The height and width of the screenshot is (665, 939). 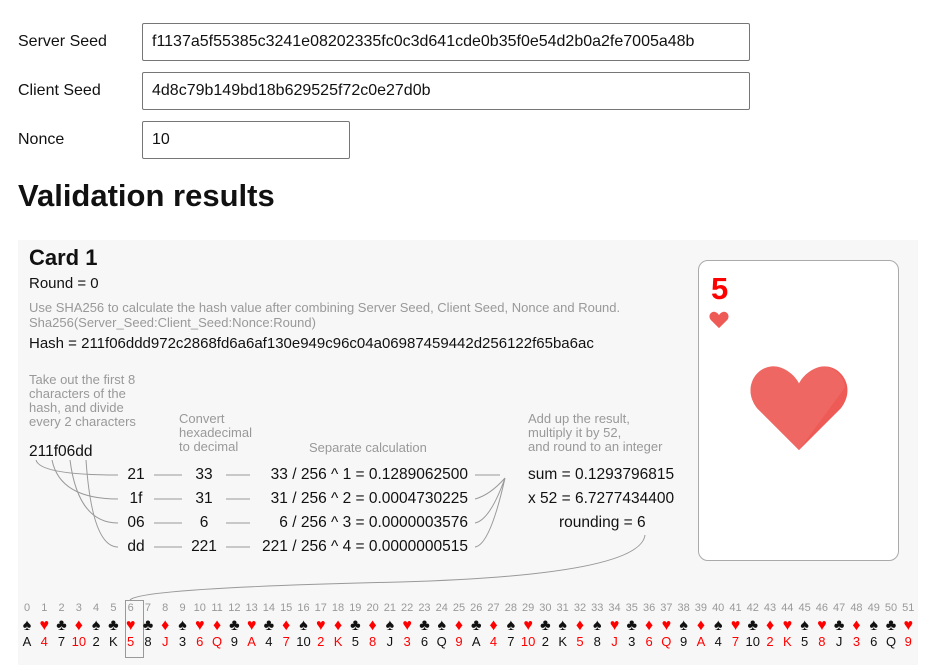 I want to click on client-seed-label: Client Seed, so click(x=59, y=90).